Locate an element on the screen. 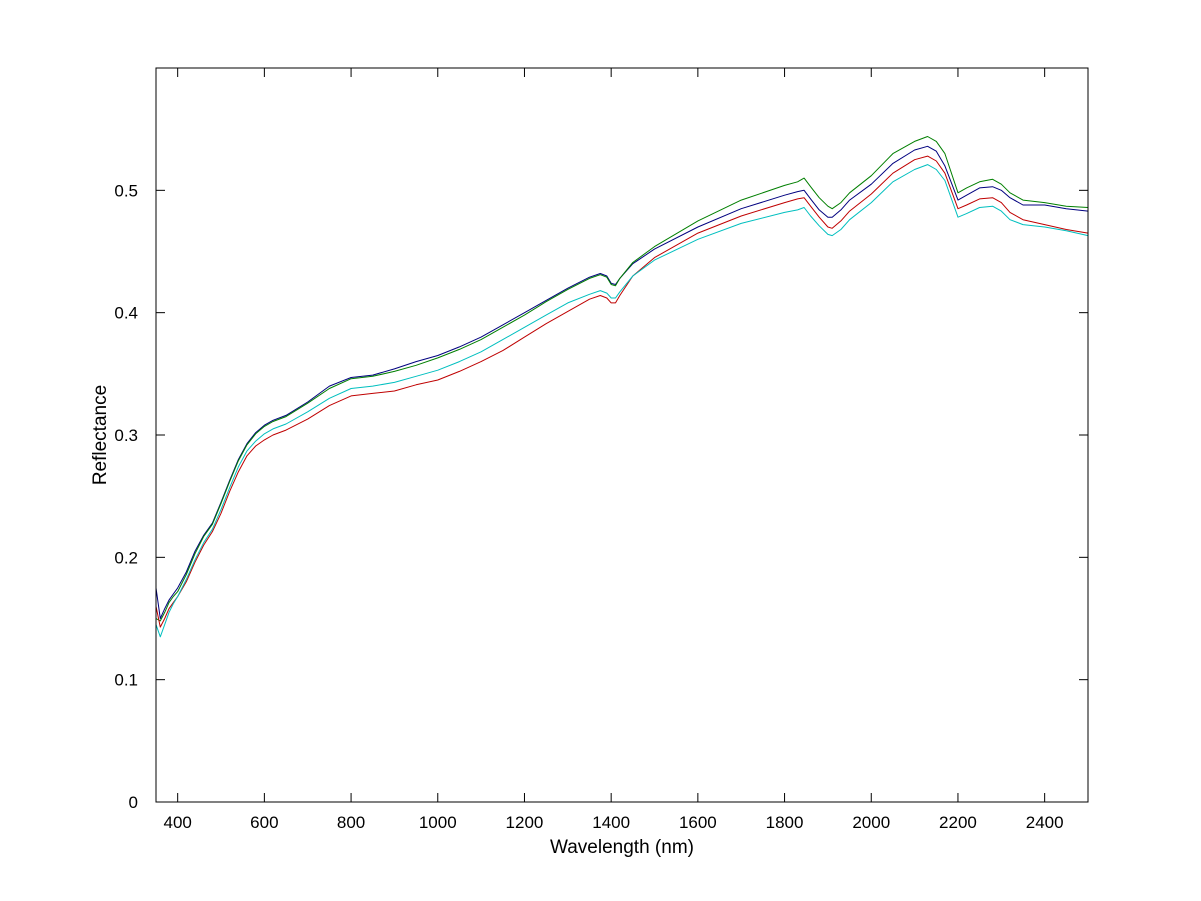 The height and width of the screenshot is (901, 1201). x-tick-label-1400: 1400 is located at coordinates (611, 822).